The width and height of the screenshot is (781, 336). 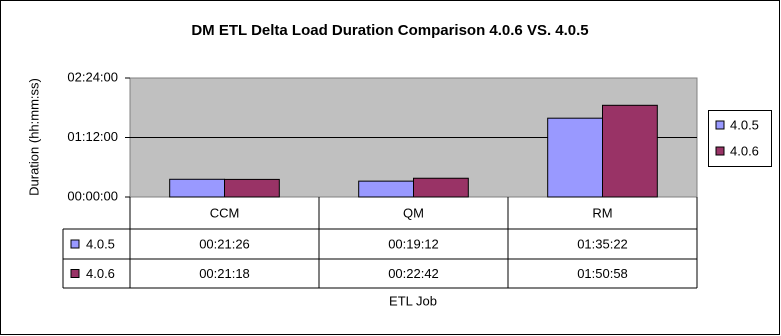 What do you see at coordinates (225, 212) in the screenshot?
I see `x-tick-label: CCM` at bounding box center [225, 212].